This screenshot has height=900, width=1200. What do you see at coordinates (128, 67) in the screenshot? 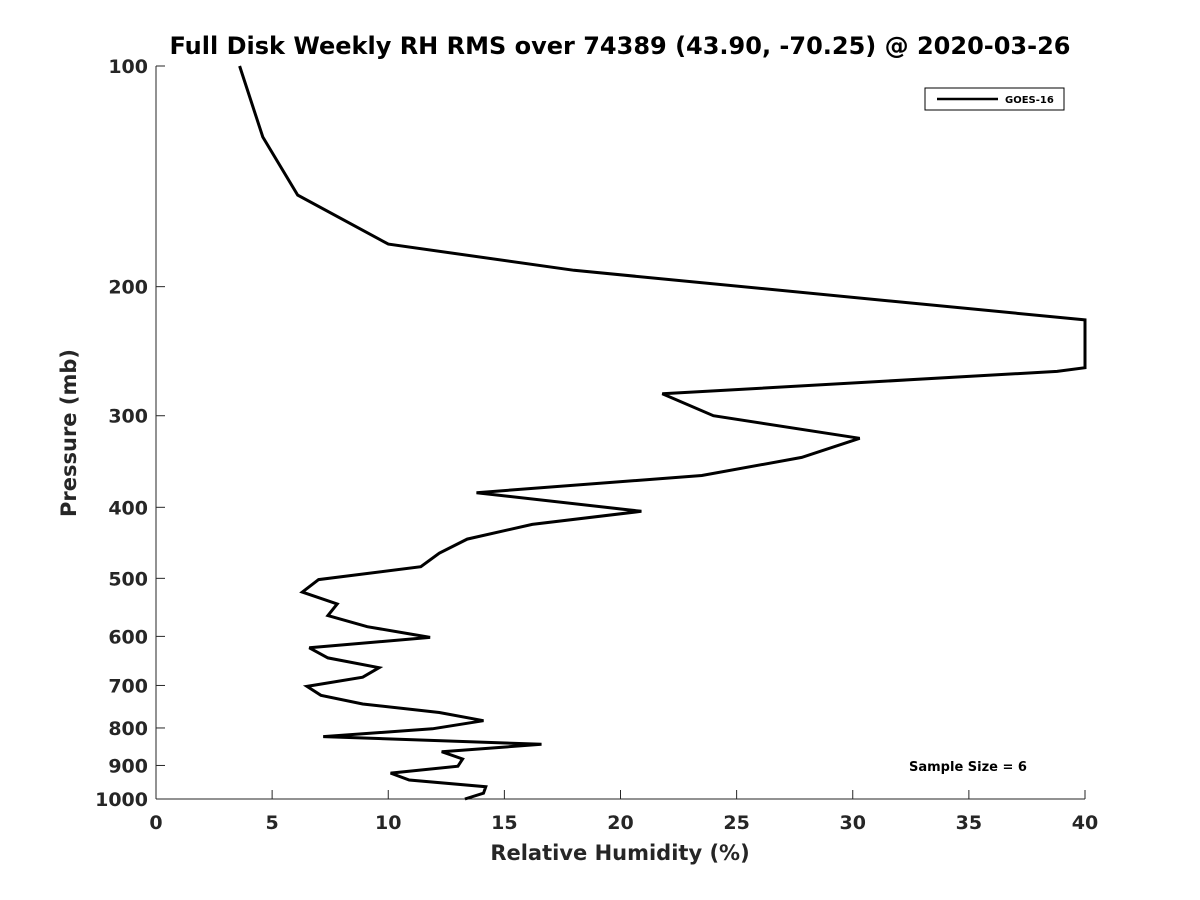
I see `y-tick-label: 100` at bounding box center [128, 67].